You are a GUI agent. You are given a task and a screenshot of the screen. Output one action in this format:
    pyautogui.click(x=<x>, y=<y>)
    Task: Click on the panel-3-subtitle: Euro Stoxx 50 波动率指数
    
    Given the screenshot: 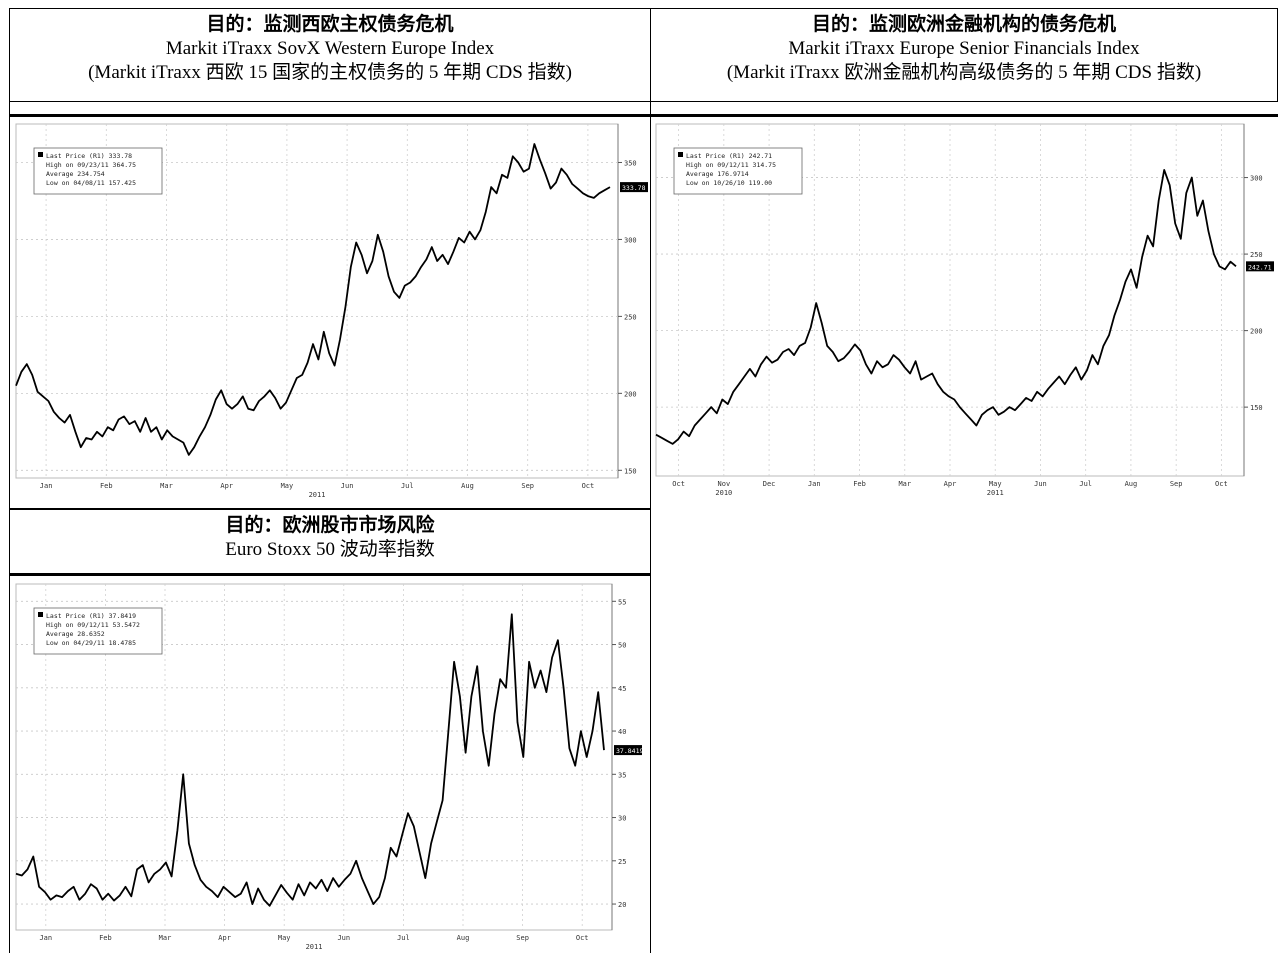 What is the action you would take?
    pyautogui.click(x=330, y=549)
    